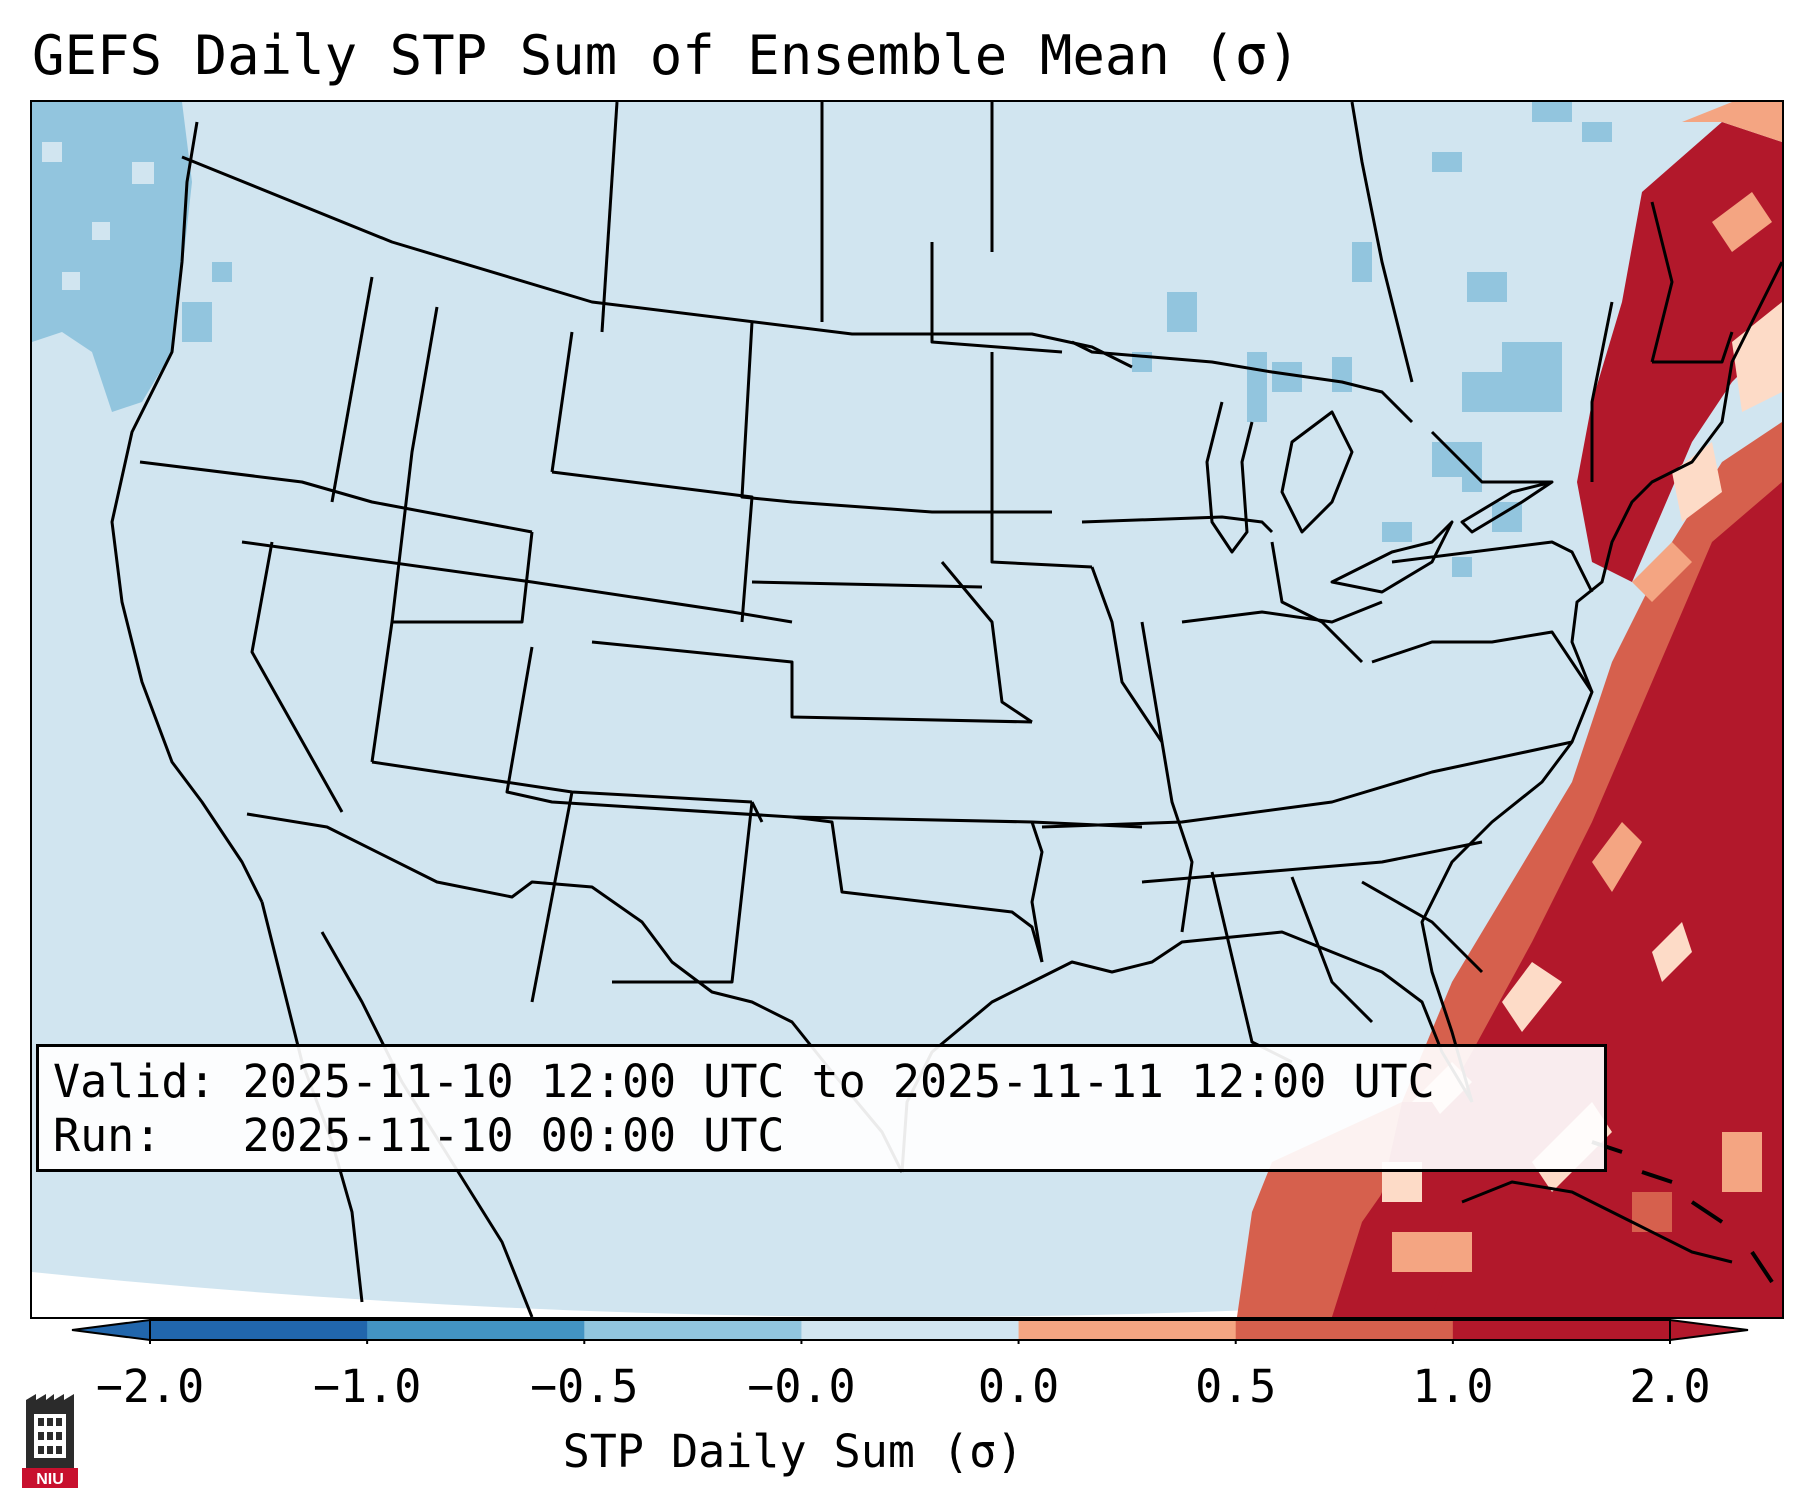  I want to click on colorbar, so click(910, 1331).